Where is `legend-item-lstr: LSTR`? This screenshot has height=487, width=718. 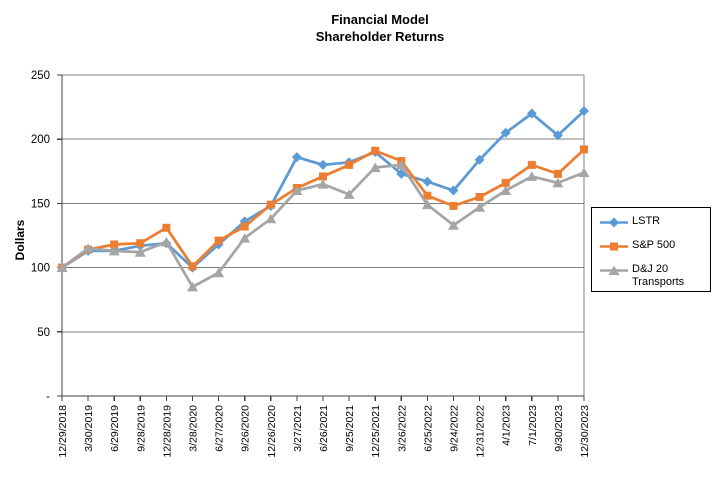 legend-item-lstr: LSTR is located at coordinates (653, 222).